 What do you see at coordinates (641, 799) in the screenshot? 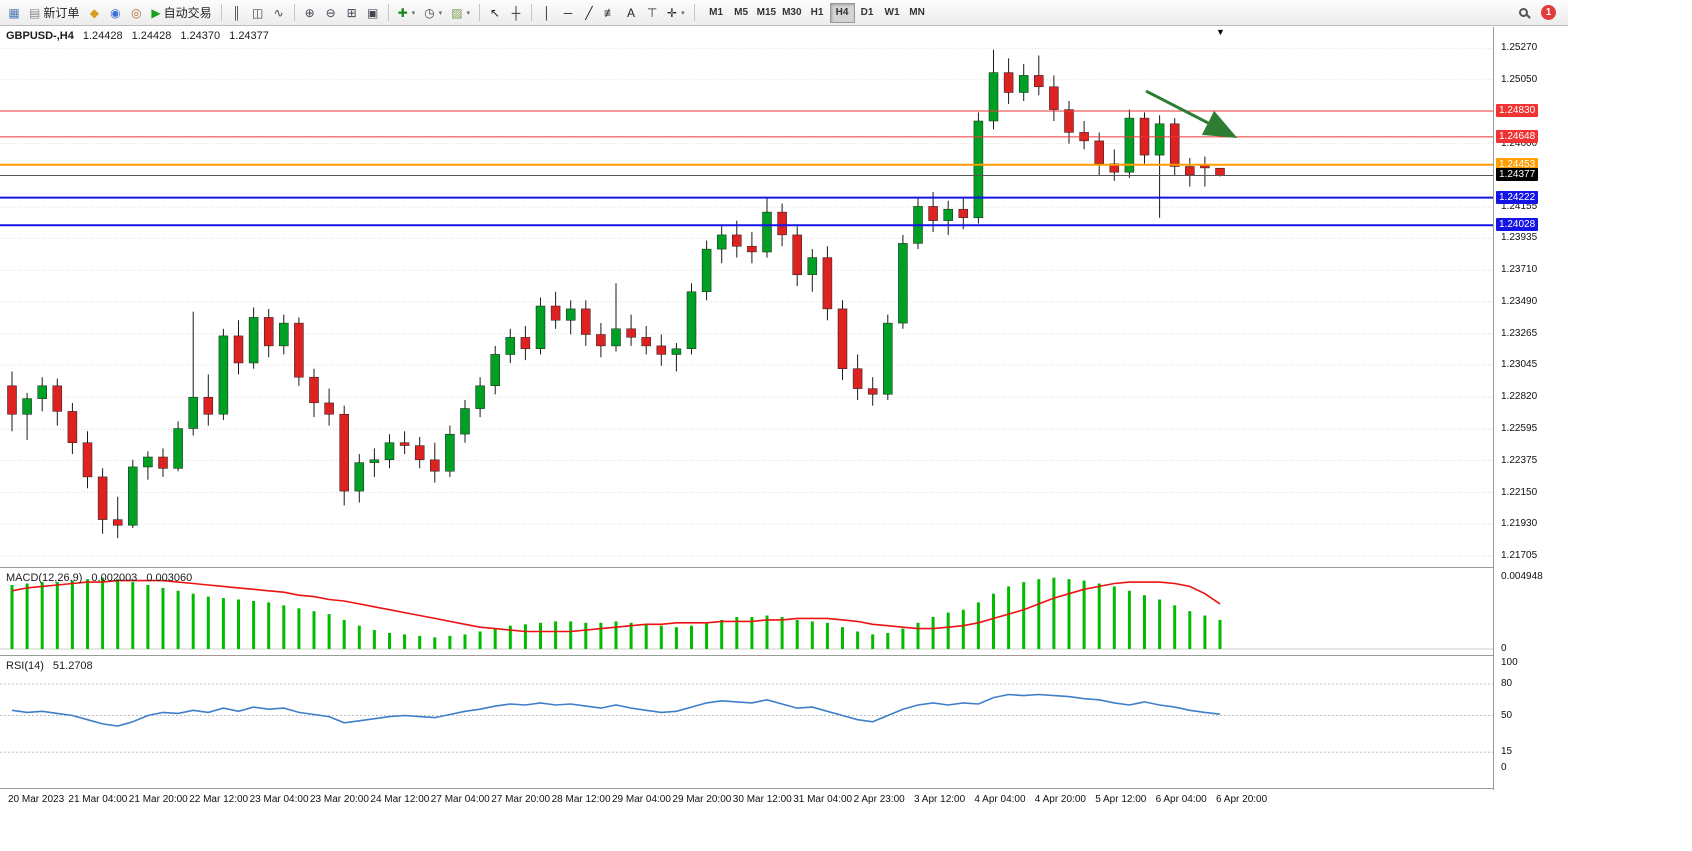
I see `time-tick-label: 29 Mar 04:00` at bounding box center [641, 799].